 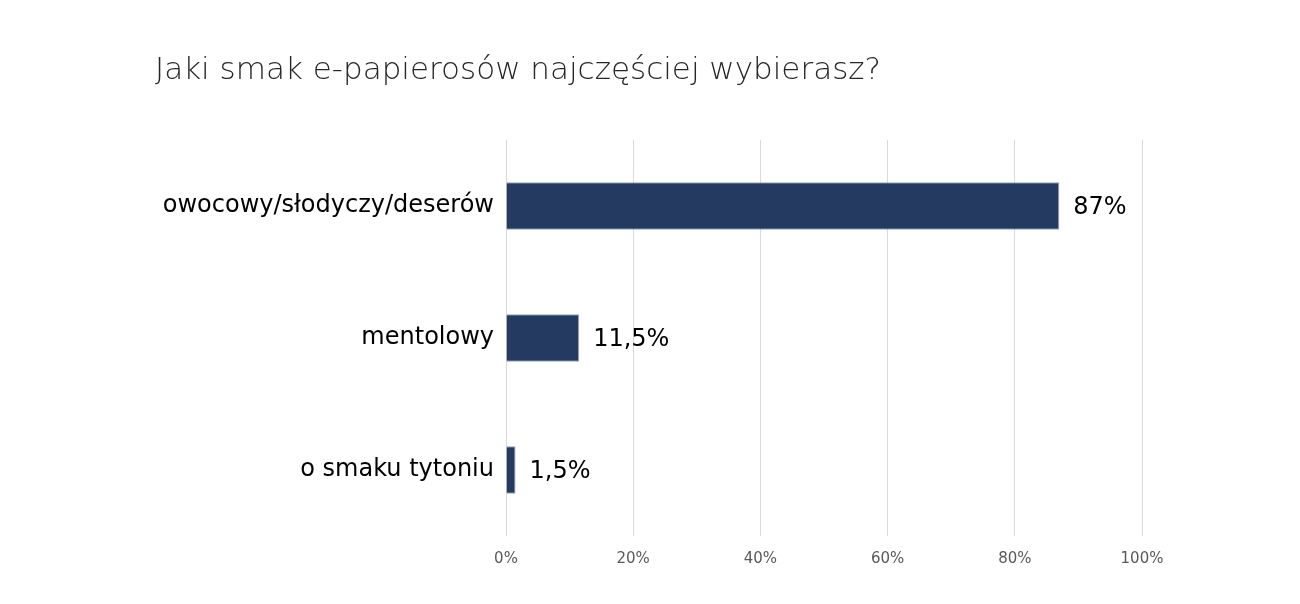 I want to click on x-tick-label: 20%, so click(x=633, y=557).